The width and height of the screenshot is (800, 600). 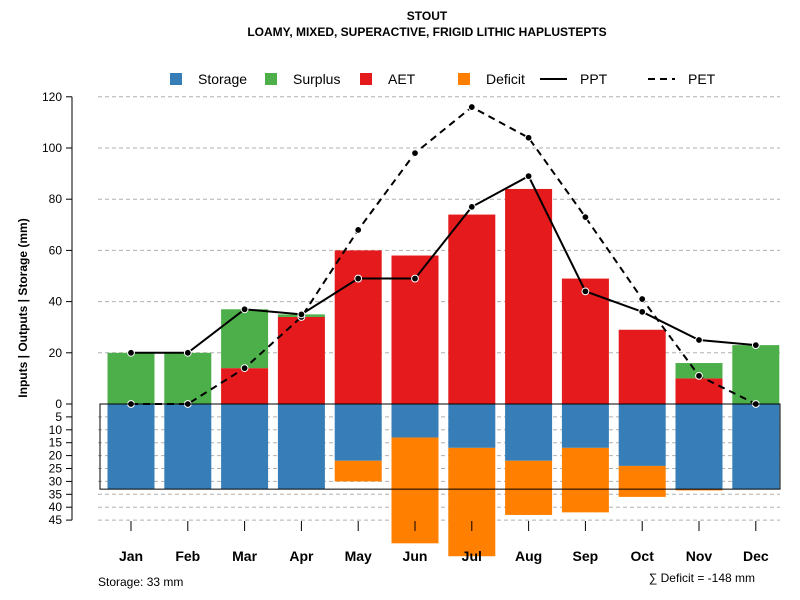 I want to click on y-tick-label: 0, so click(x=58, y=404).